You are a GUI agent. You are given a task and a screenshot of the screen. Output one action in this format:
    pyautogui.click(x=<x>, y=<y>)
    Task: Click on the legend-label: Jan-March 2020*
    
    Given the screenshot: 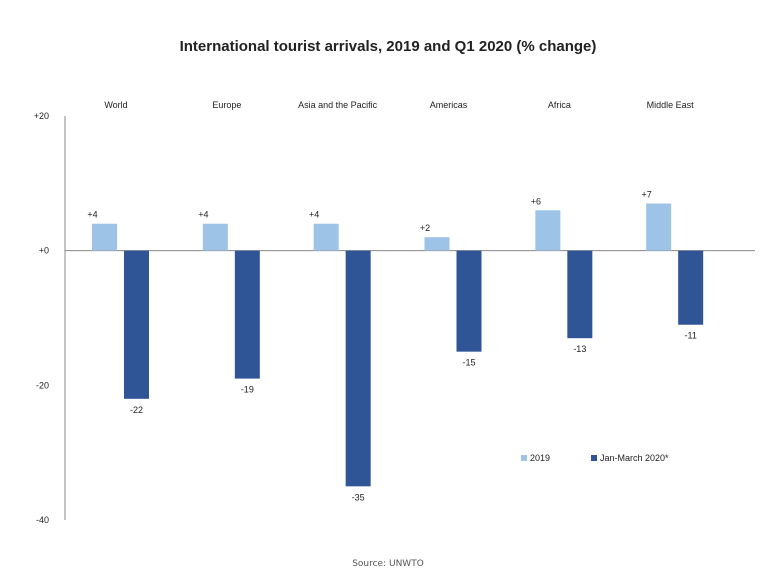 What is the action you would take?
    pyautogui.click(x=634, y=458)
    